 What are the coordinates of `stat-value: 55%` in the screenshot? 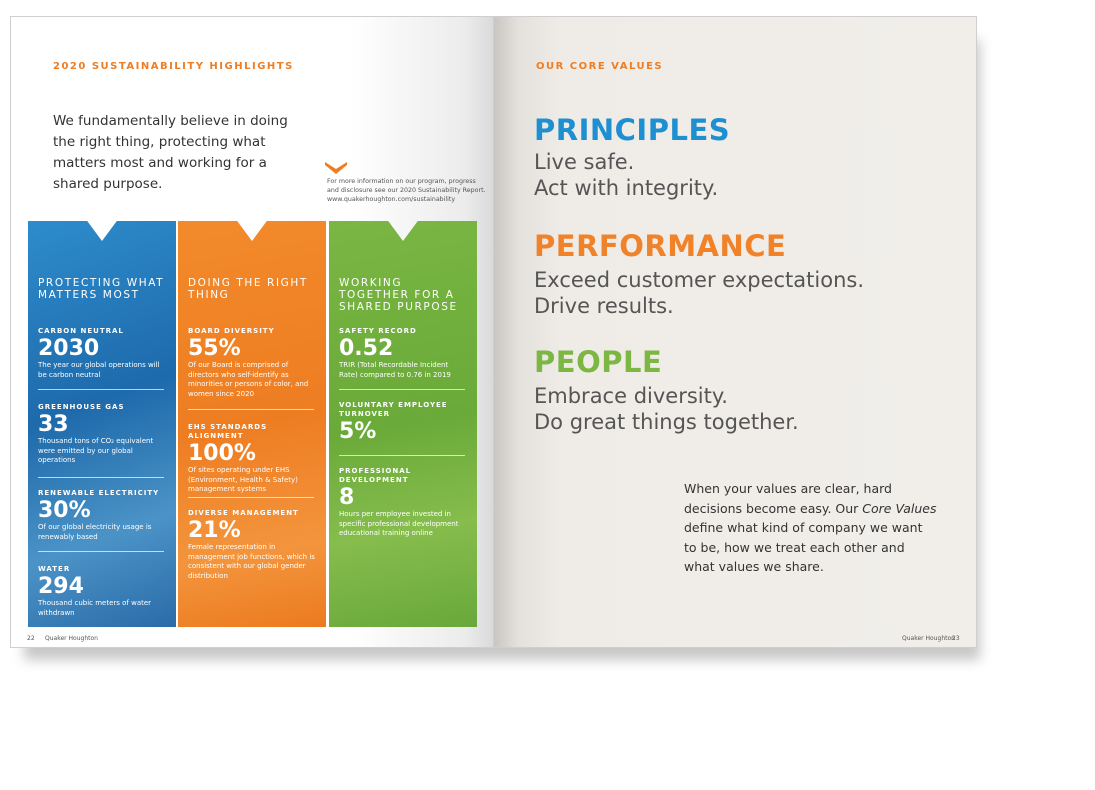 It's located at (214, 348).